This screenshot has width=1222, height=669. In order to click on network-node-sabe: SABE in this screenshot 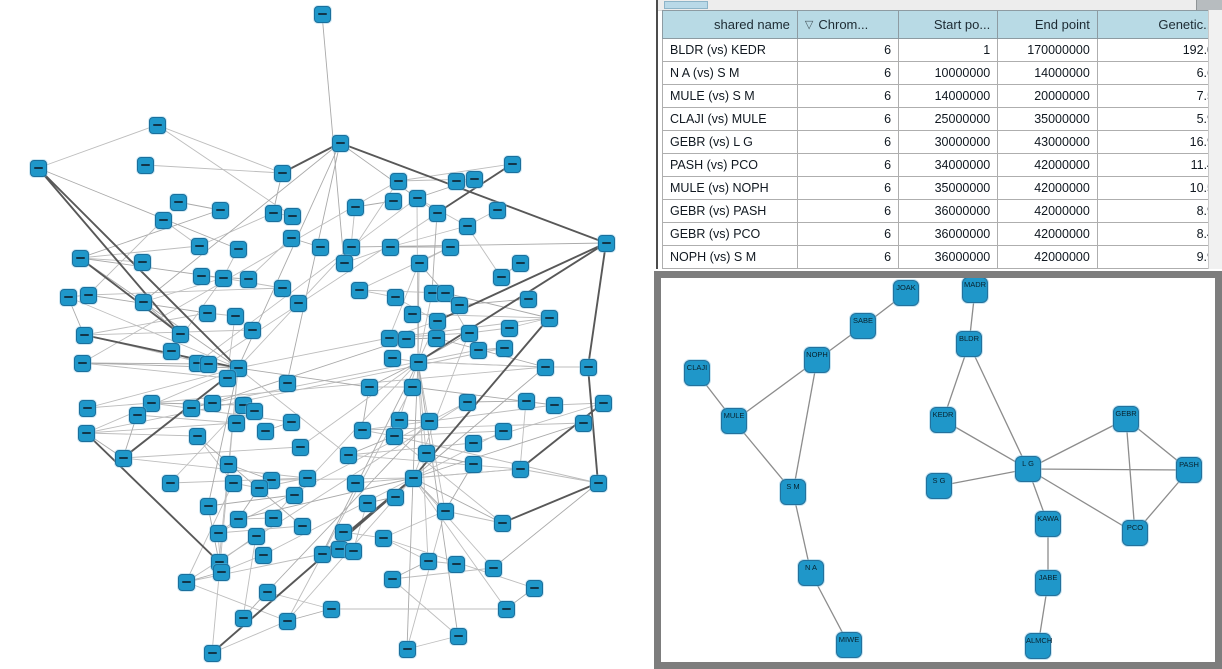, I will do `click(863, 326)`.